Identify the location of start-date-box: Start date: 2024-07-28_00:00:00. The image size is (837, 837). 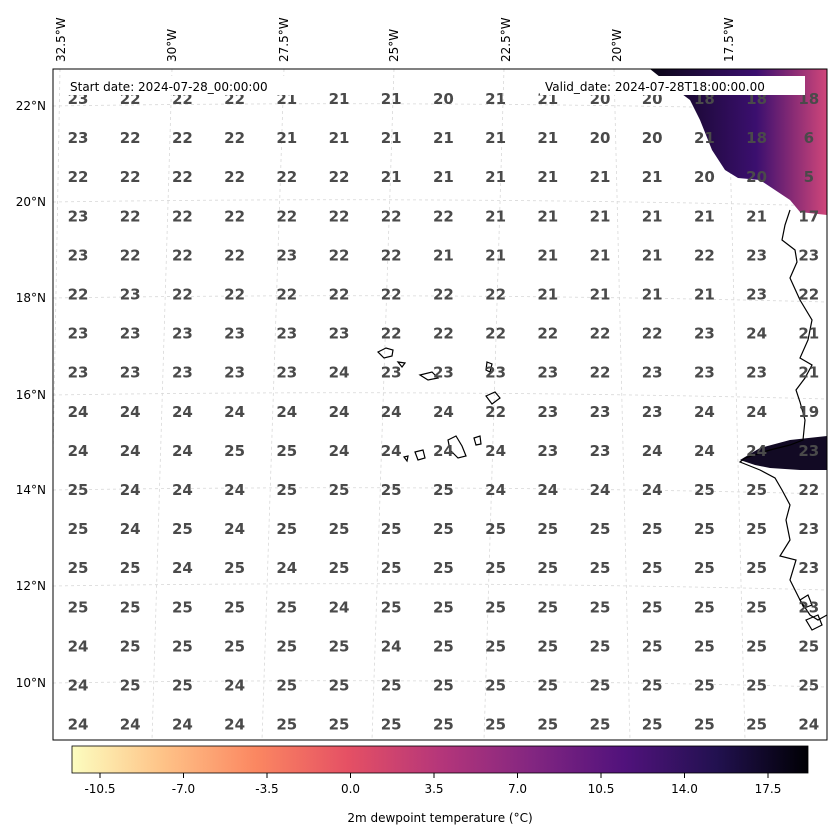
(189, 85).